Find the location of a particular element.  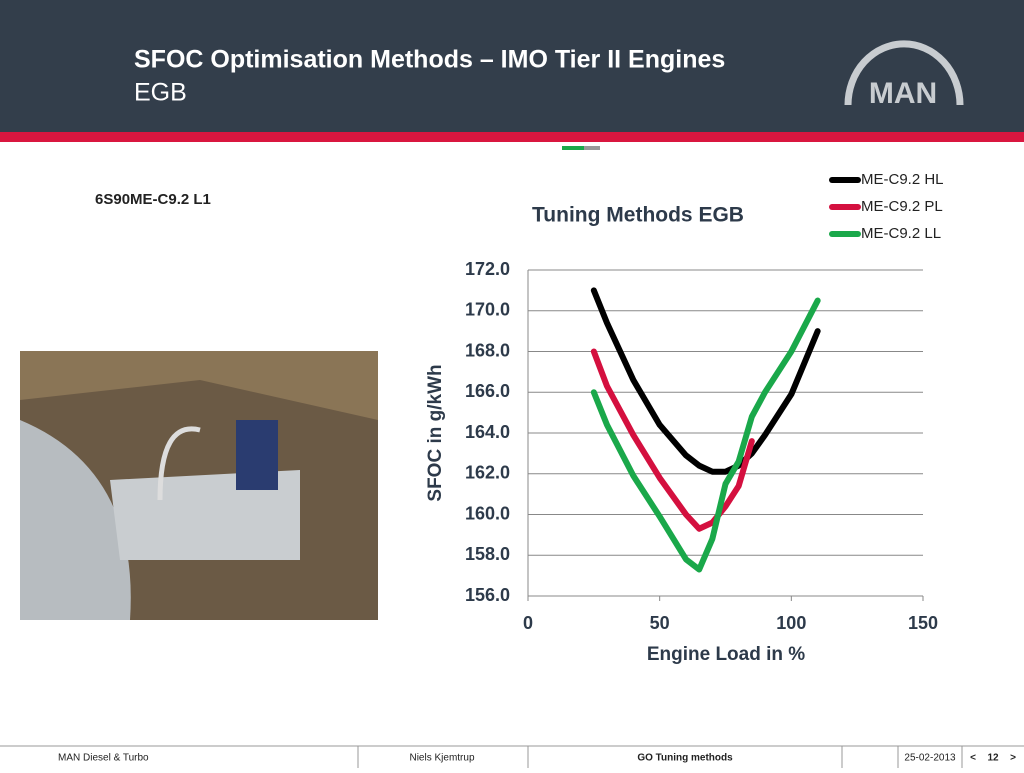

legend-label: ME-C9.2 LL is located at coordinates (901, 233).